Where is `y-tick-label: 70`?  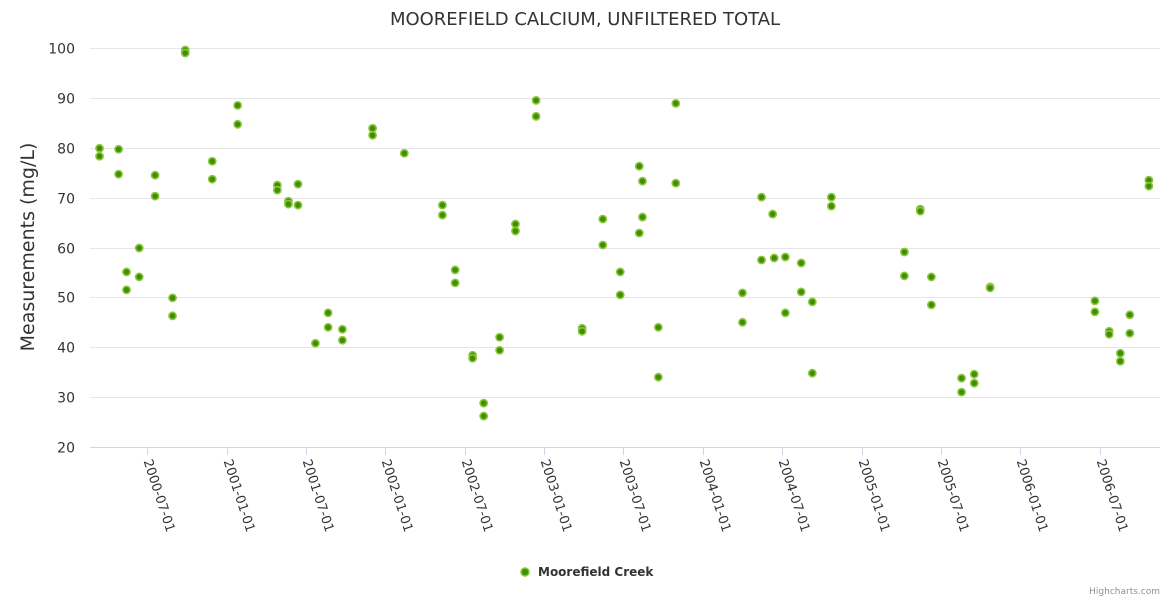 y-tick-label: 70 is located at coordinates (66, 200).